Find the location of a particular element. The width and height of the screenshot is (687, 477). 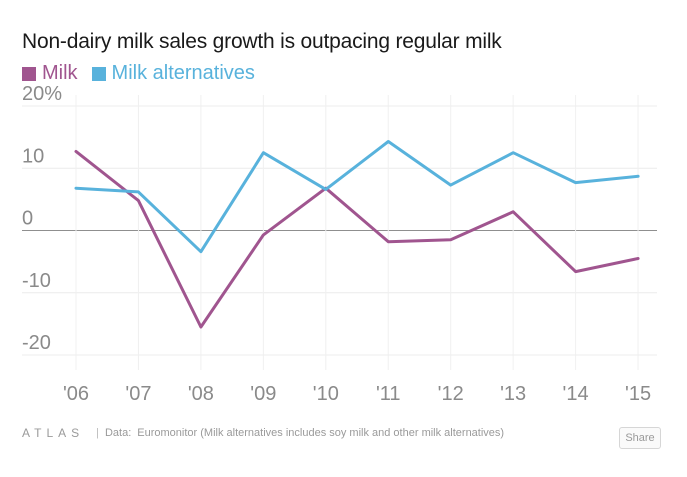

source-label: Data: is located at coordinates (118, 433).